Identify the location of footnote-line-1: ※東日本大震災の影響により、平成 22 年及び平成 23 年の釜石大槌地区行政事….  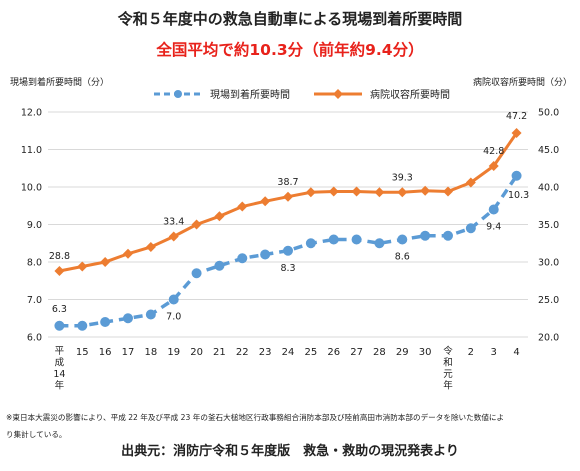
(255, 417).